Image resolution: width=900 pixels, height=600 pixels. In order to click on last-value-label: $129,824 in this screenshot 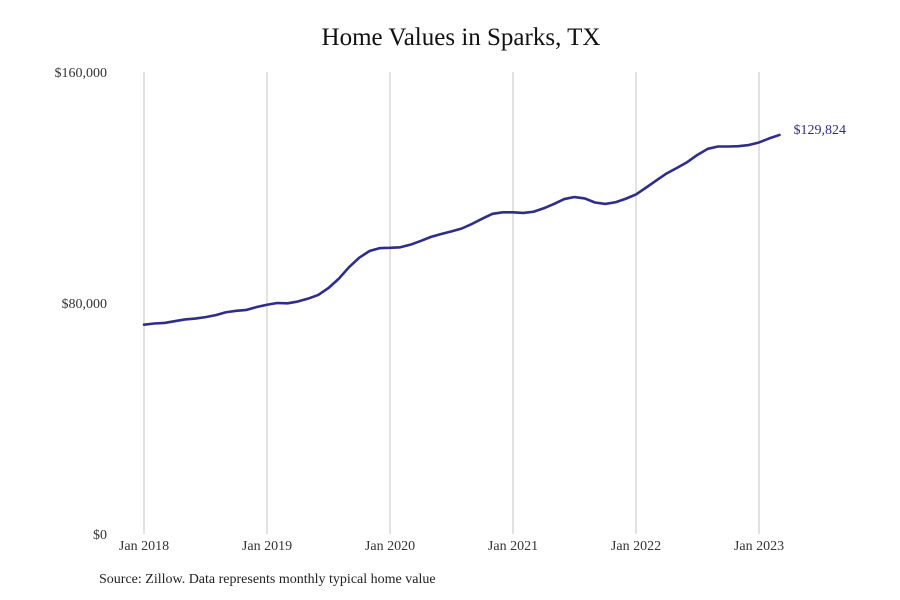, I will do `click(820, 130)`.